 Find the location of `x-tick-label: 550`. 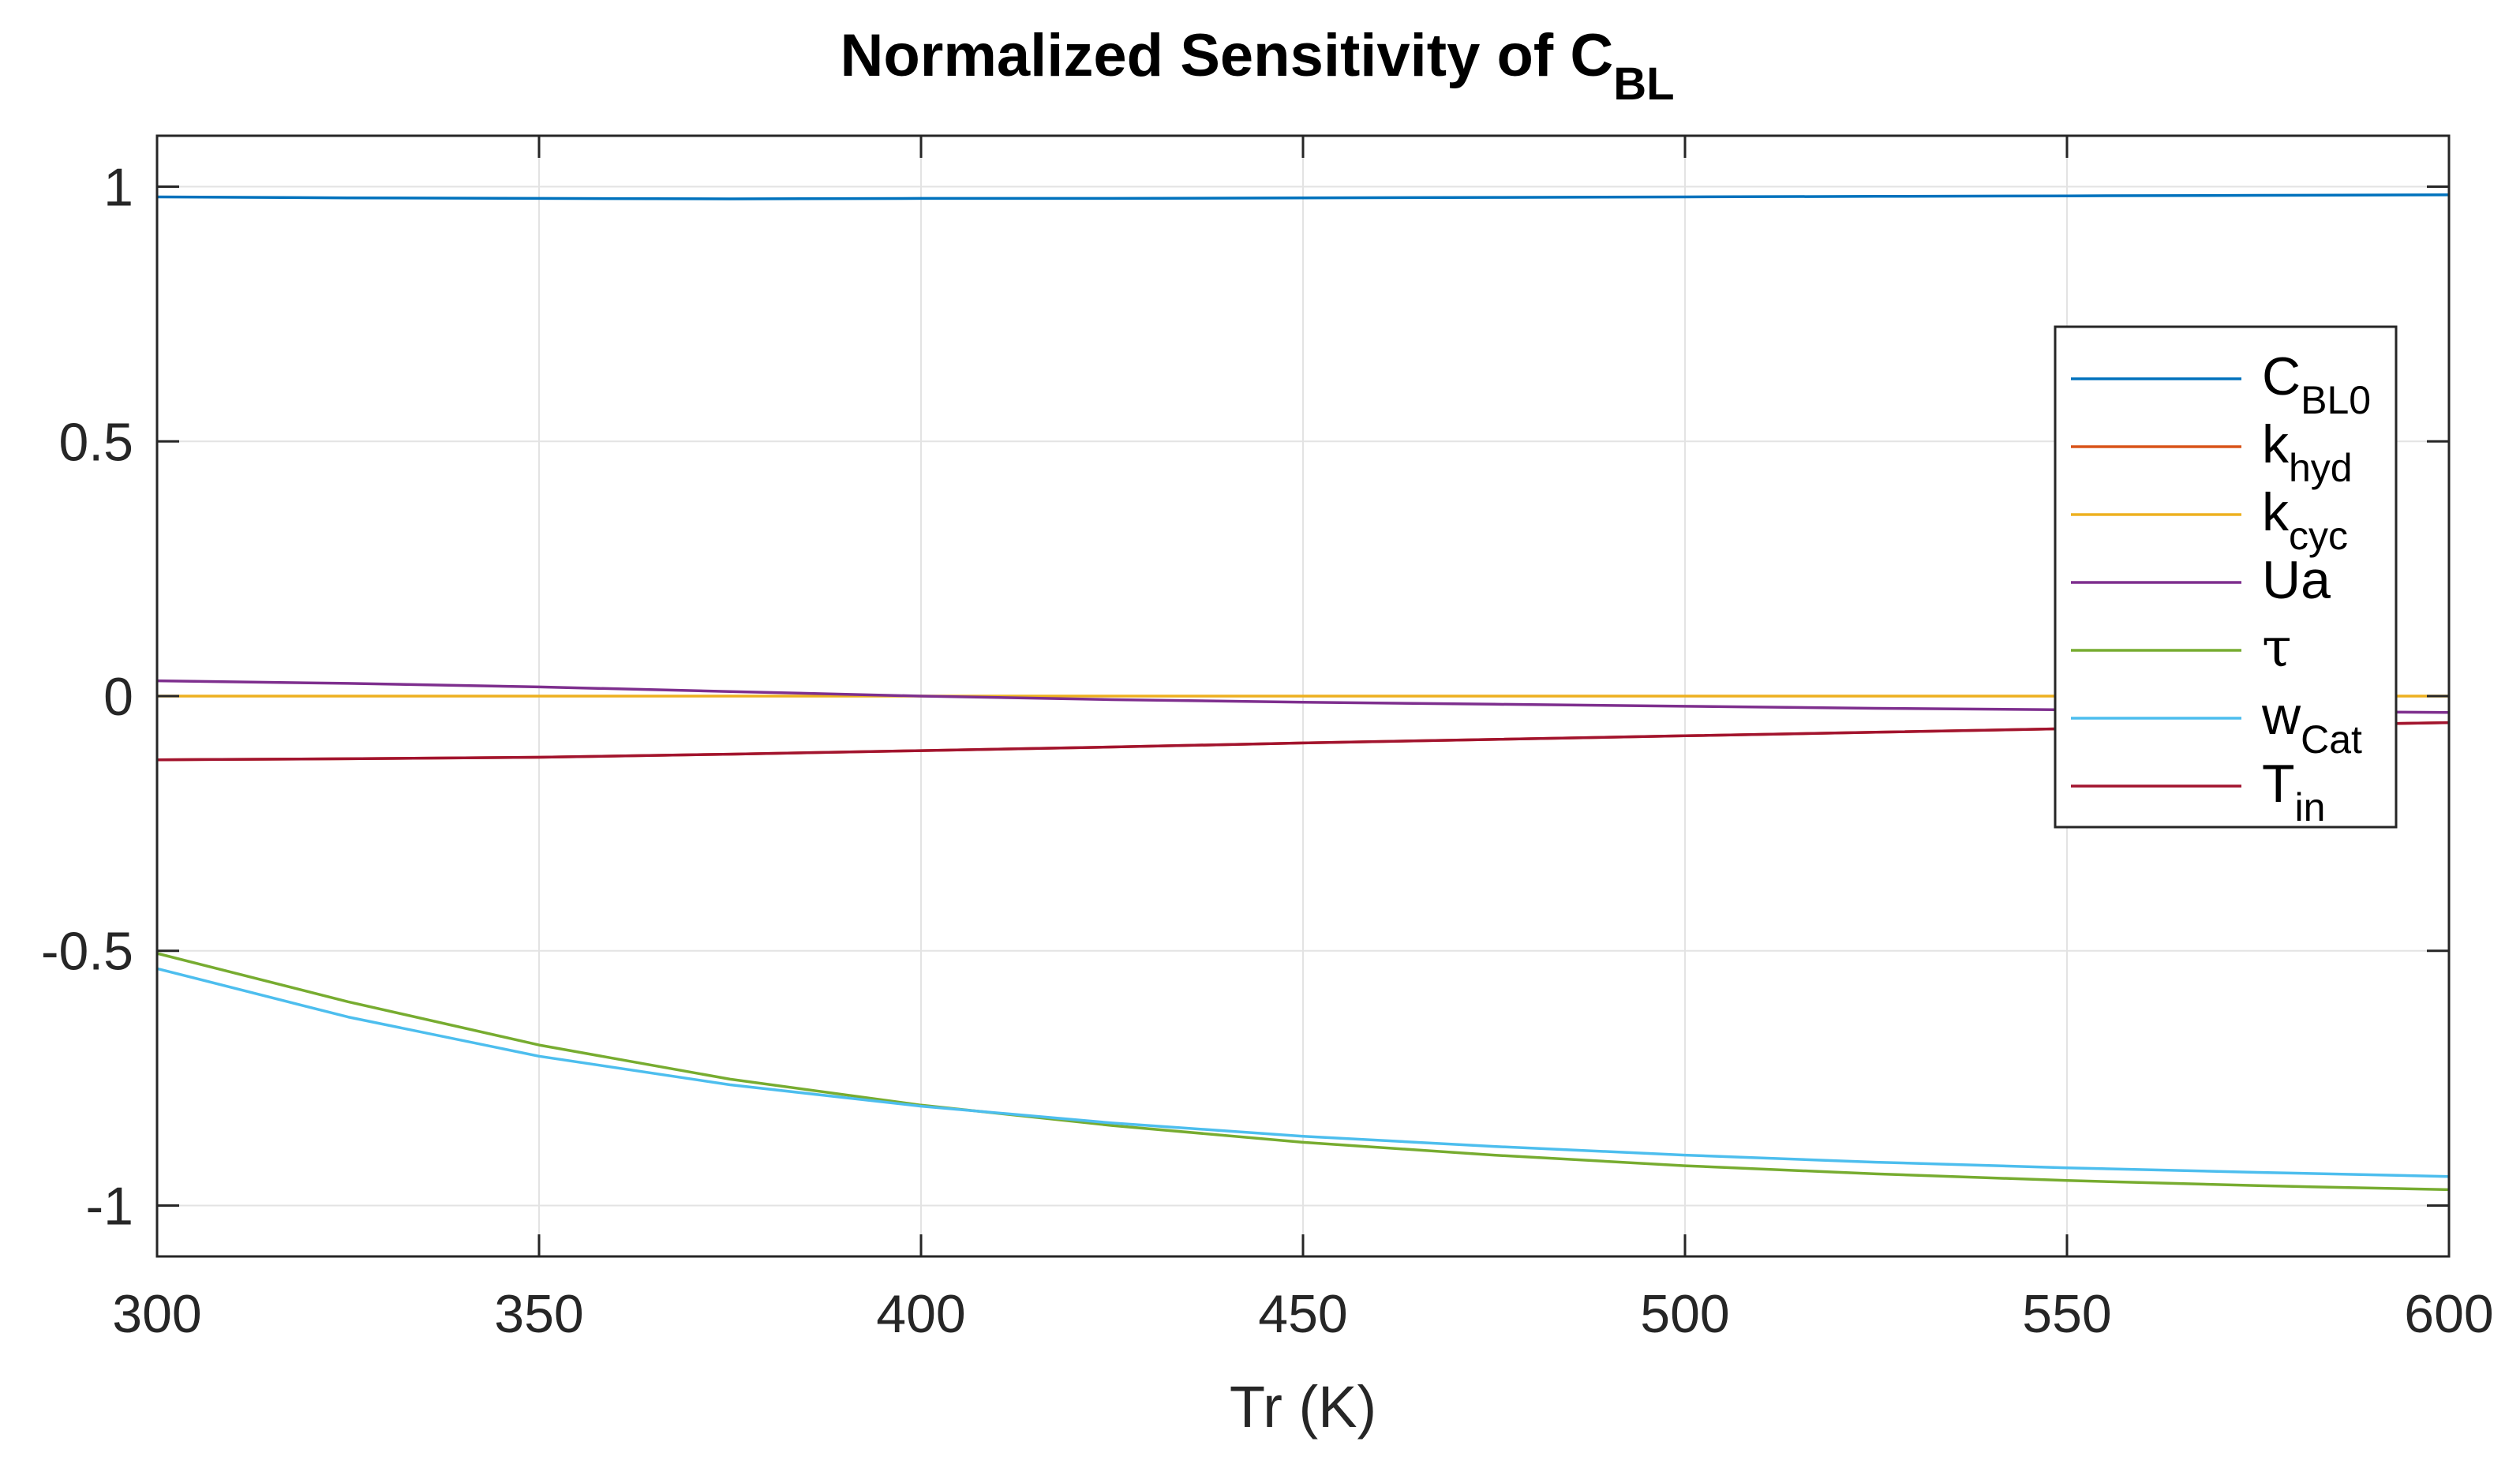

x-tick-label: 550 is located at coordinates (2066, 1314).